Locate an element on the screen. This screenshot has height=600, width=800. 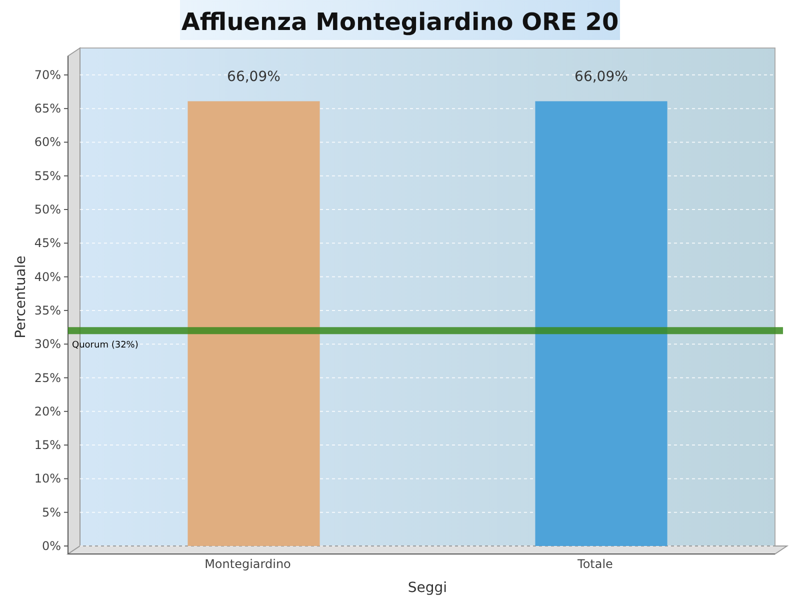
y-tick-label: 45% is located at coordinates (47, 243).